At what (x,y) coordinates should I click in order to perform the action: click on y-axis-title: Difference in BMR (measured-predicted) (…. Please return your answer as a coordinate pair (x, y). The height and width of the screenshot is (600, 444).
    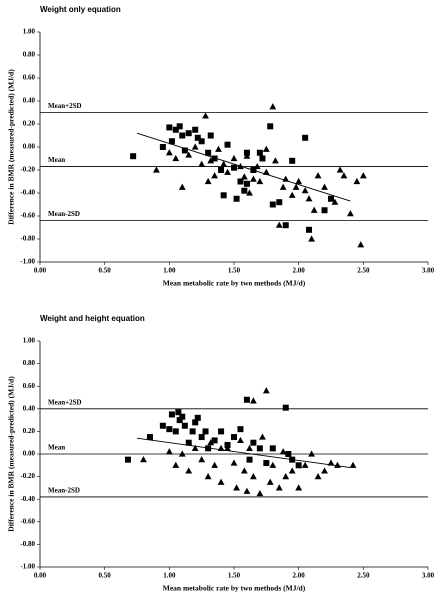
    Looking at the image, I should click on (11, 454).